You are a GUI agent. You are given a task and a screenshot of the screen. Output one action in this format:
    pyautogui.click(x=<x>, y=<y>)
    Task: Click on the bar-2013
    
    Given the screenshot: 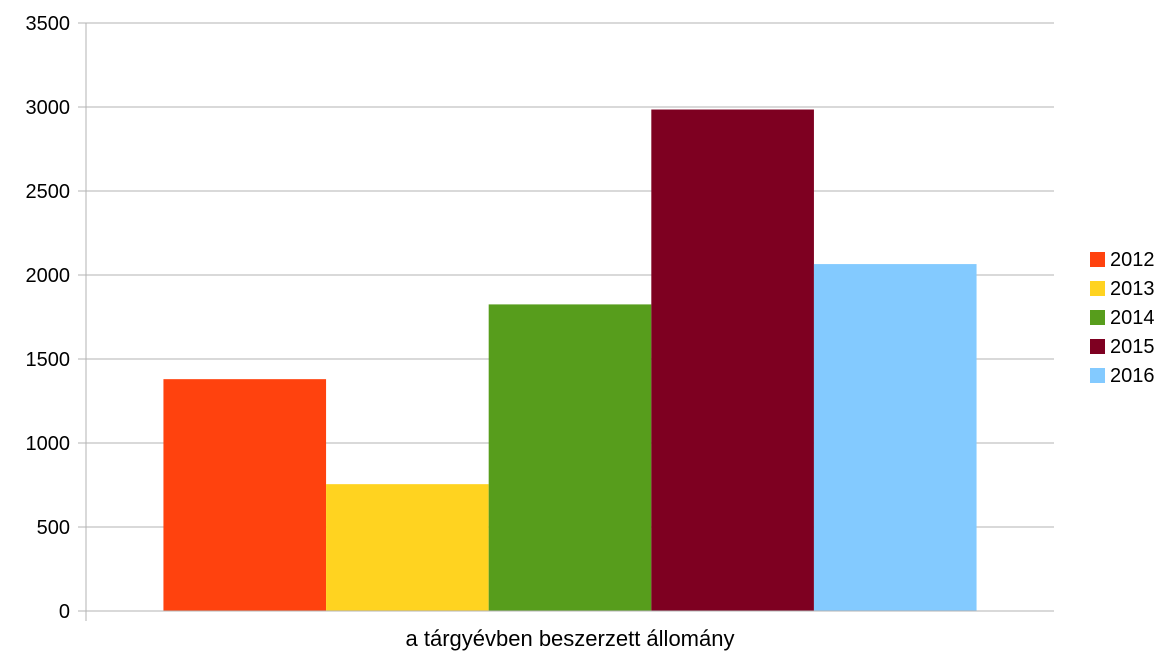 What is the action you would take?
    pyautogui.click(x=407, y=547)
    